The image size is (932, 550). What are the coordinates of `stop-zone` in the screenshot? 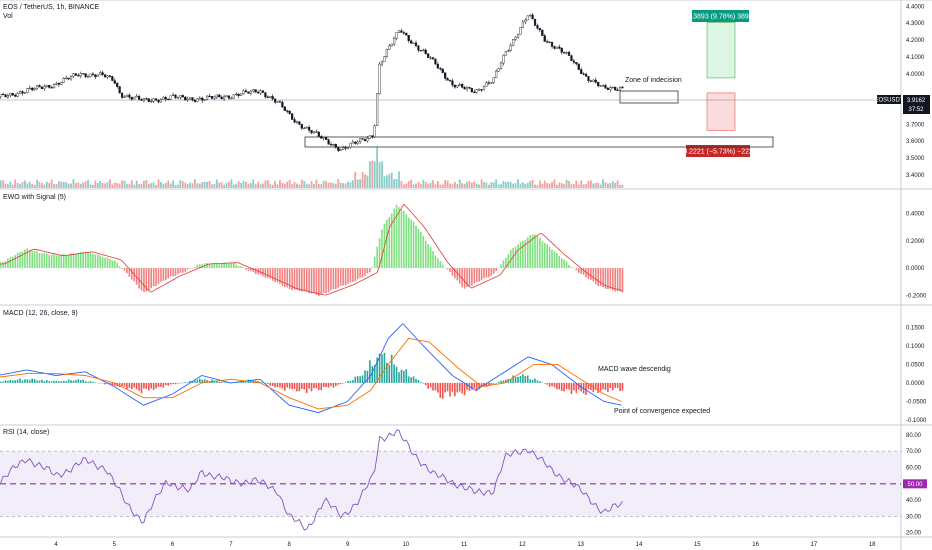 It's located at (721, 111).